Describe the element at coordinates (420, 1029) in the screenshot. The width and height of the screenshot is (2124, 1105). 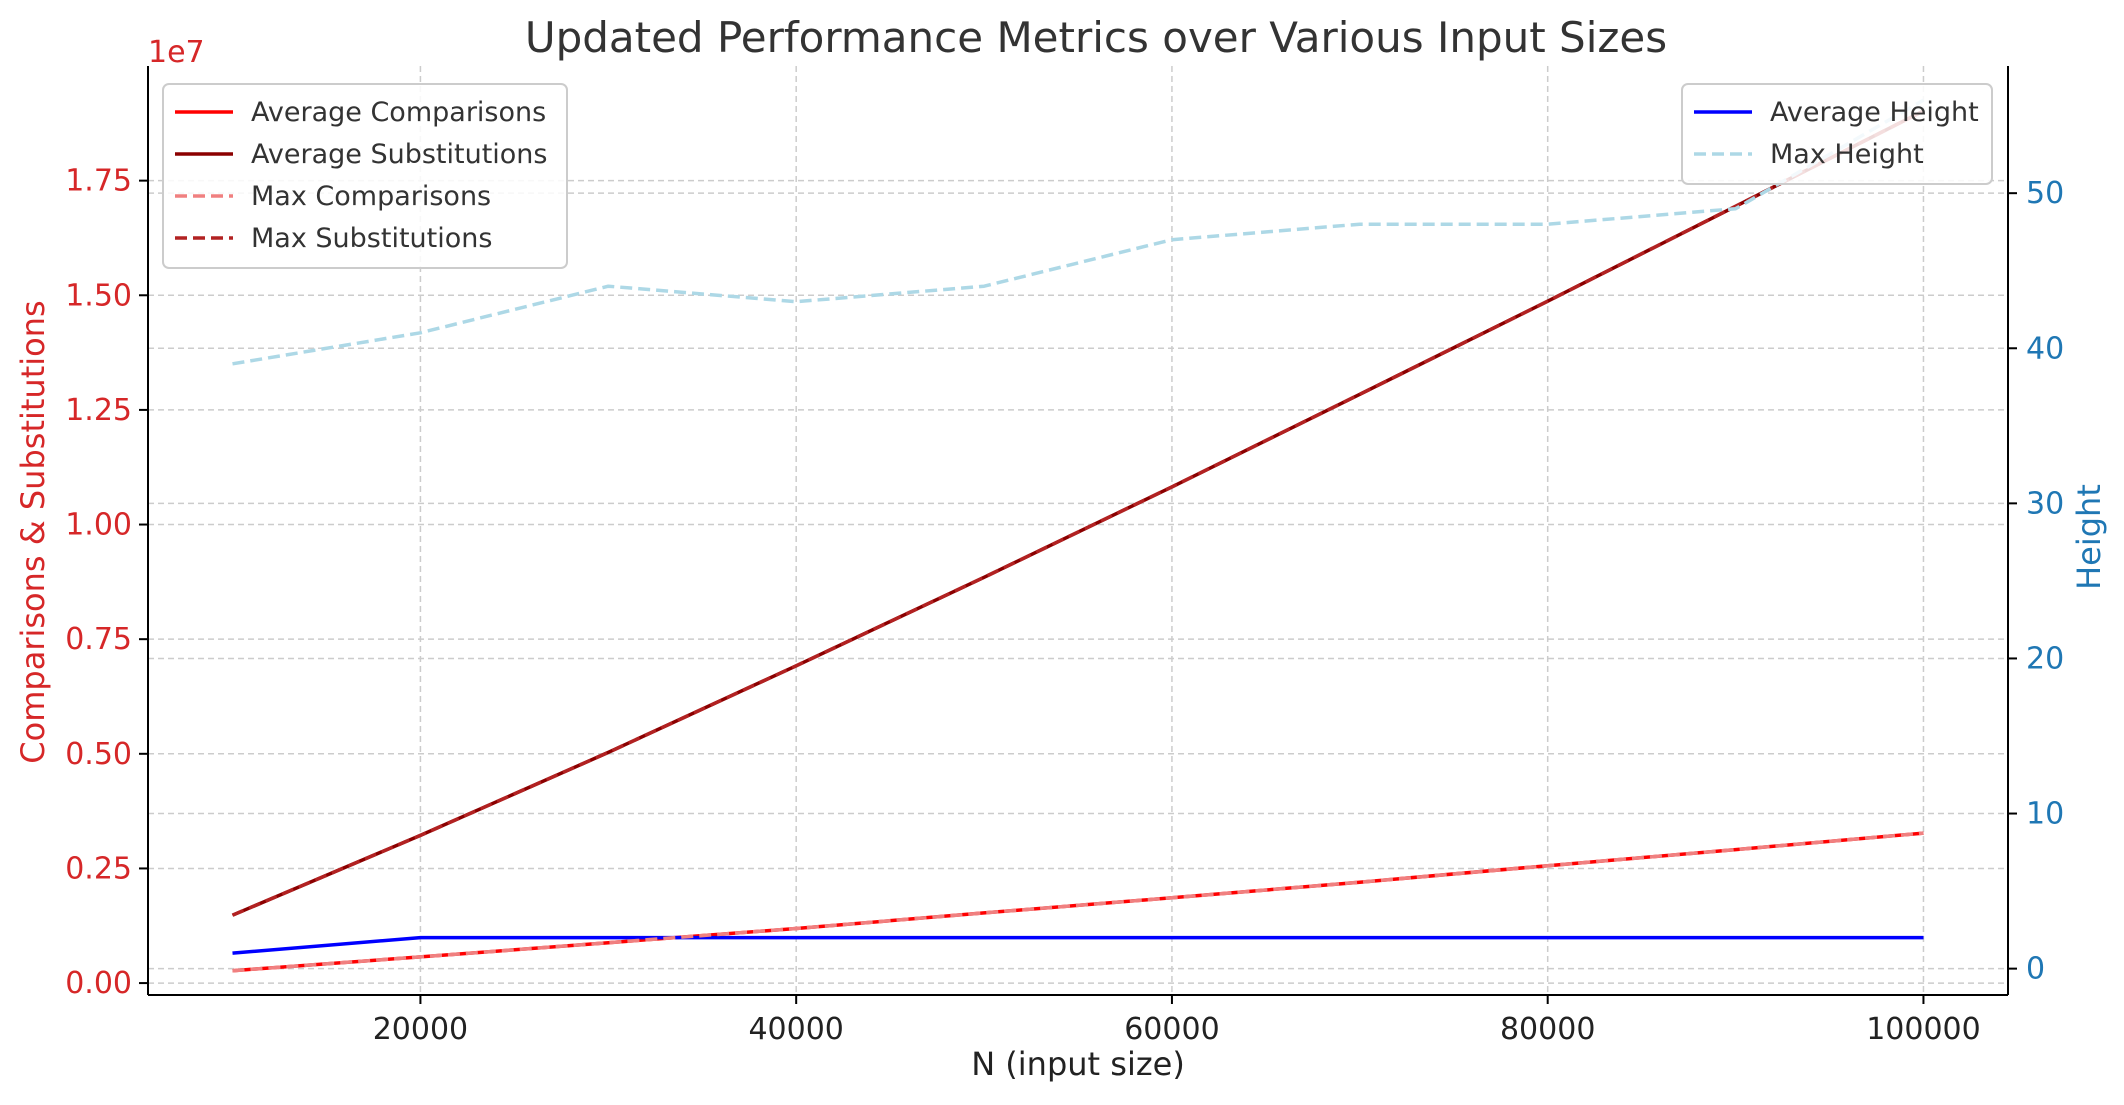
I see `x-tick-label: 20000` at that location.